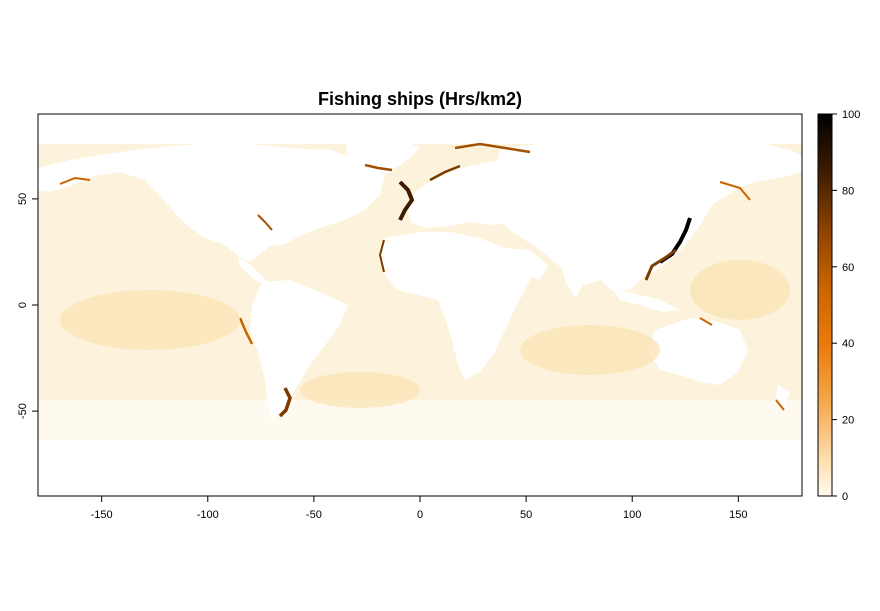 This screenshot has height=611, width=880. Describe the element at coordinates (526, 515) in the screenshot. I see `x-tick-label: 50` at that location.